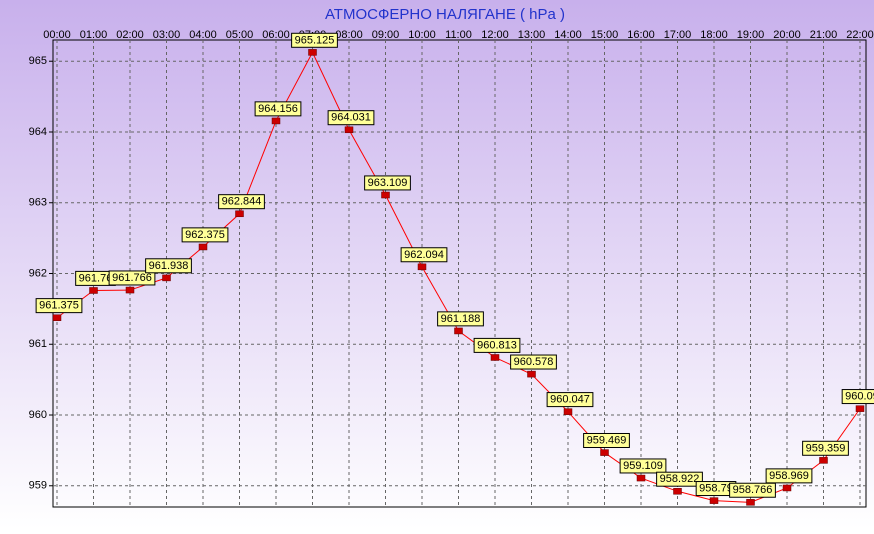  I want to click on x-tick-label: 14:00, so click(568, 35).